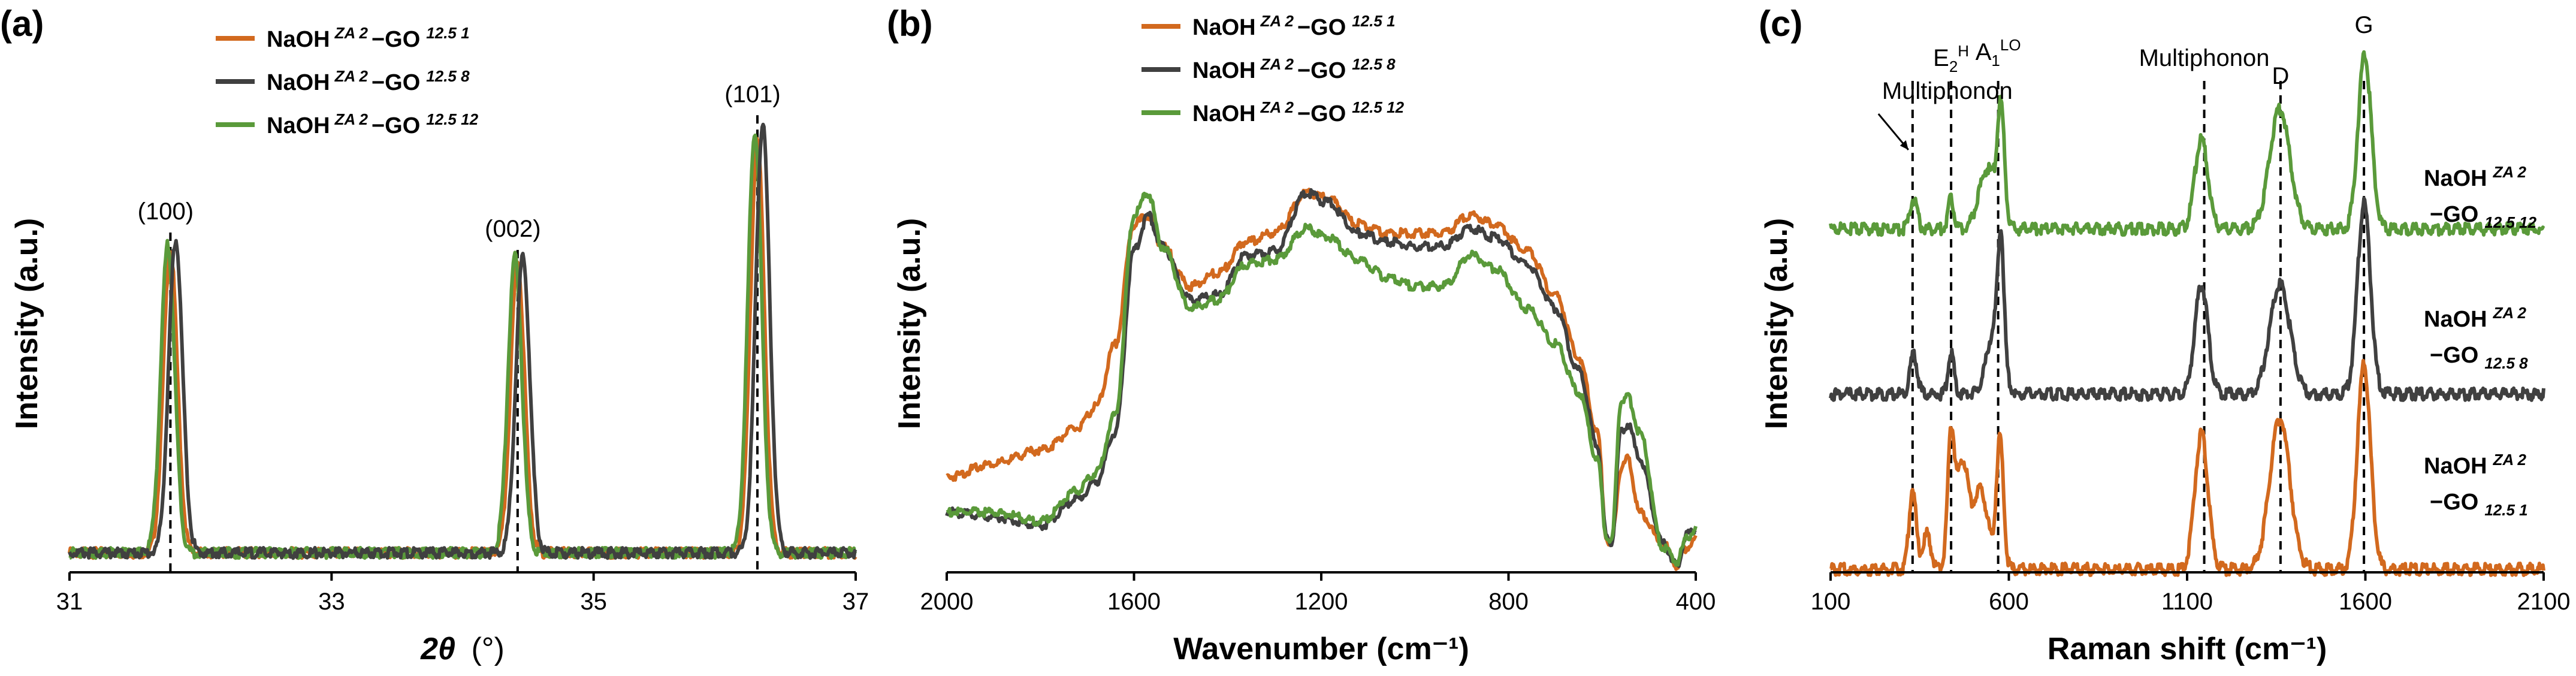 This screenshot has height=676, width=2576. Describe the element at coordinates (488, 649) in the screenshot. I see `panel-a-xlabel-unit: (°)` at that location.